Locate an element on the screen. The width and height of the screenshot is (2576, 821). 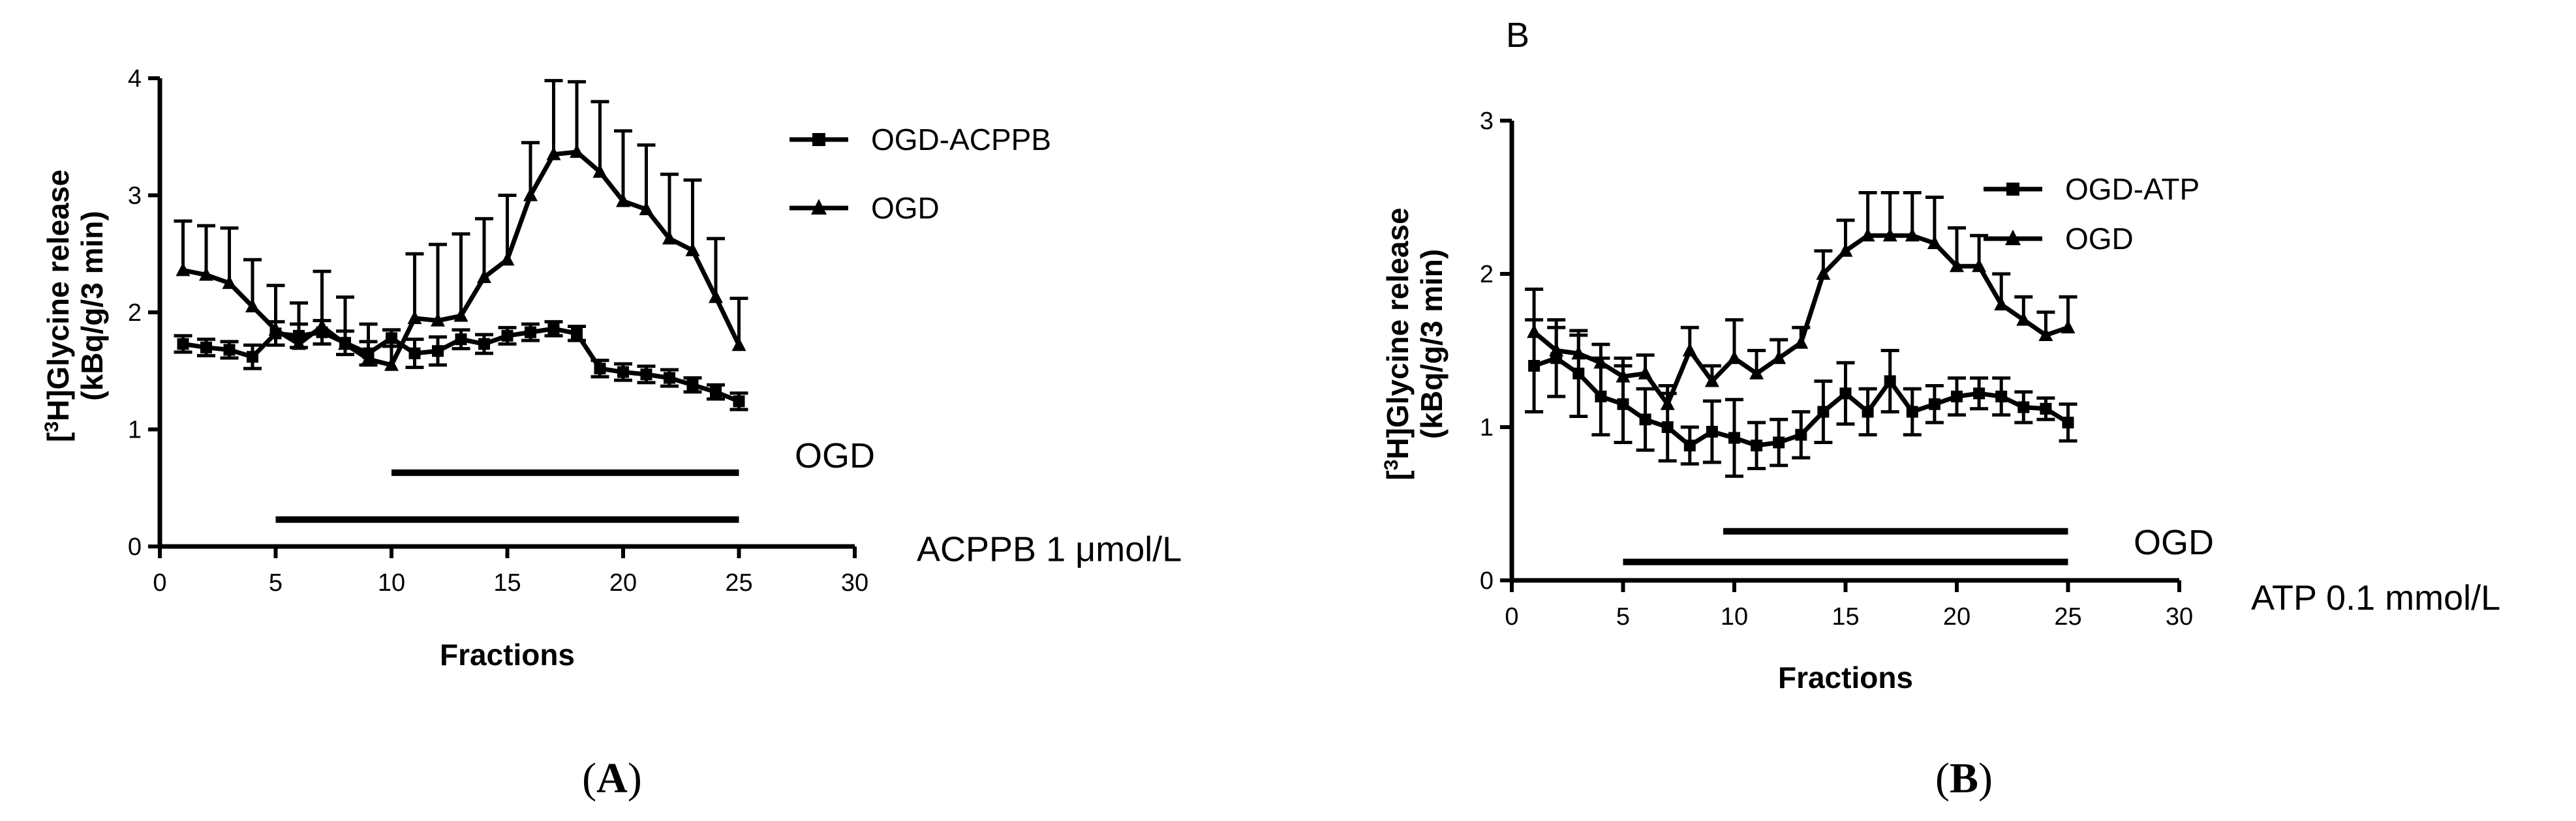
x-tick-label-b: 20 is located at coordinates (1956, 617).